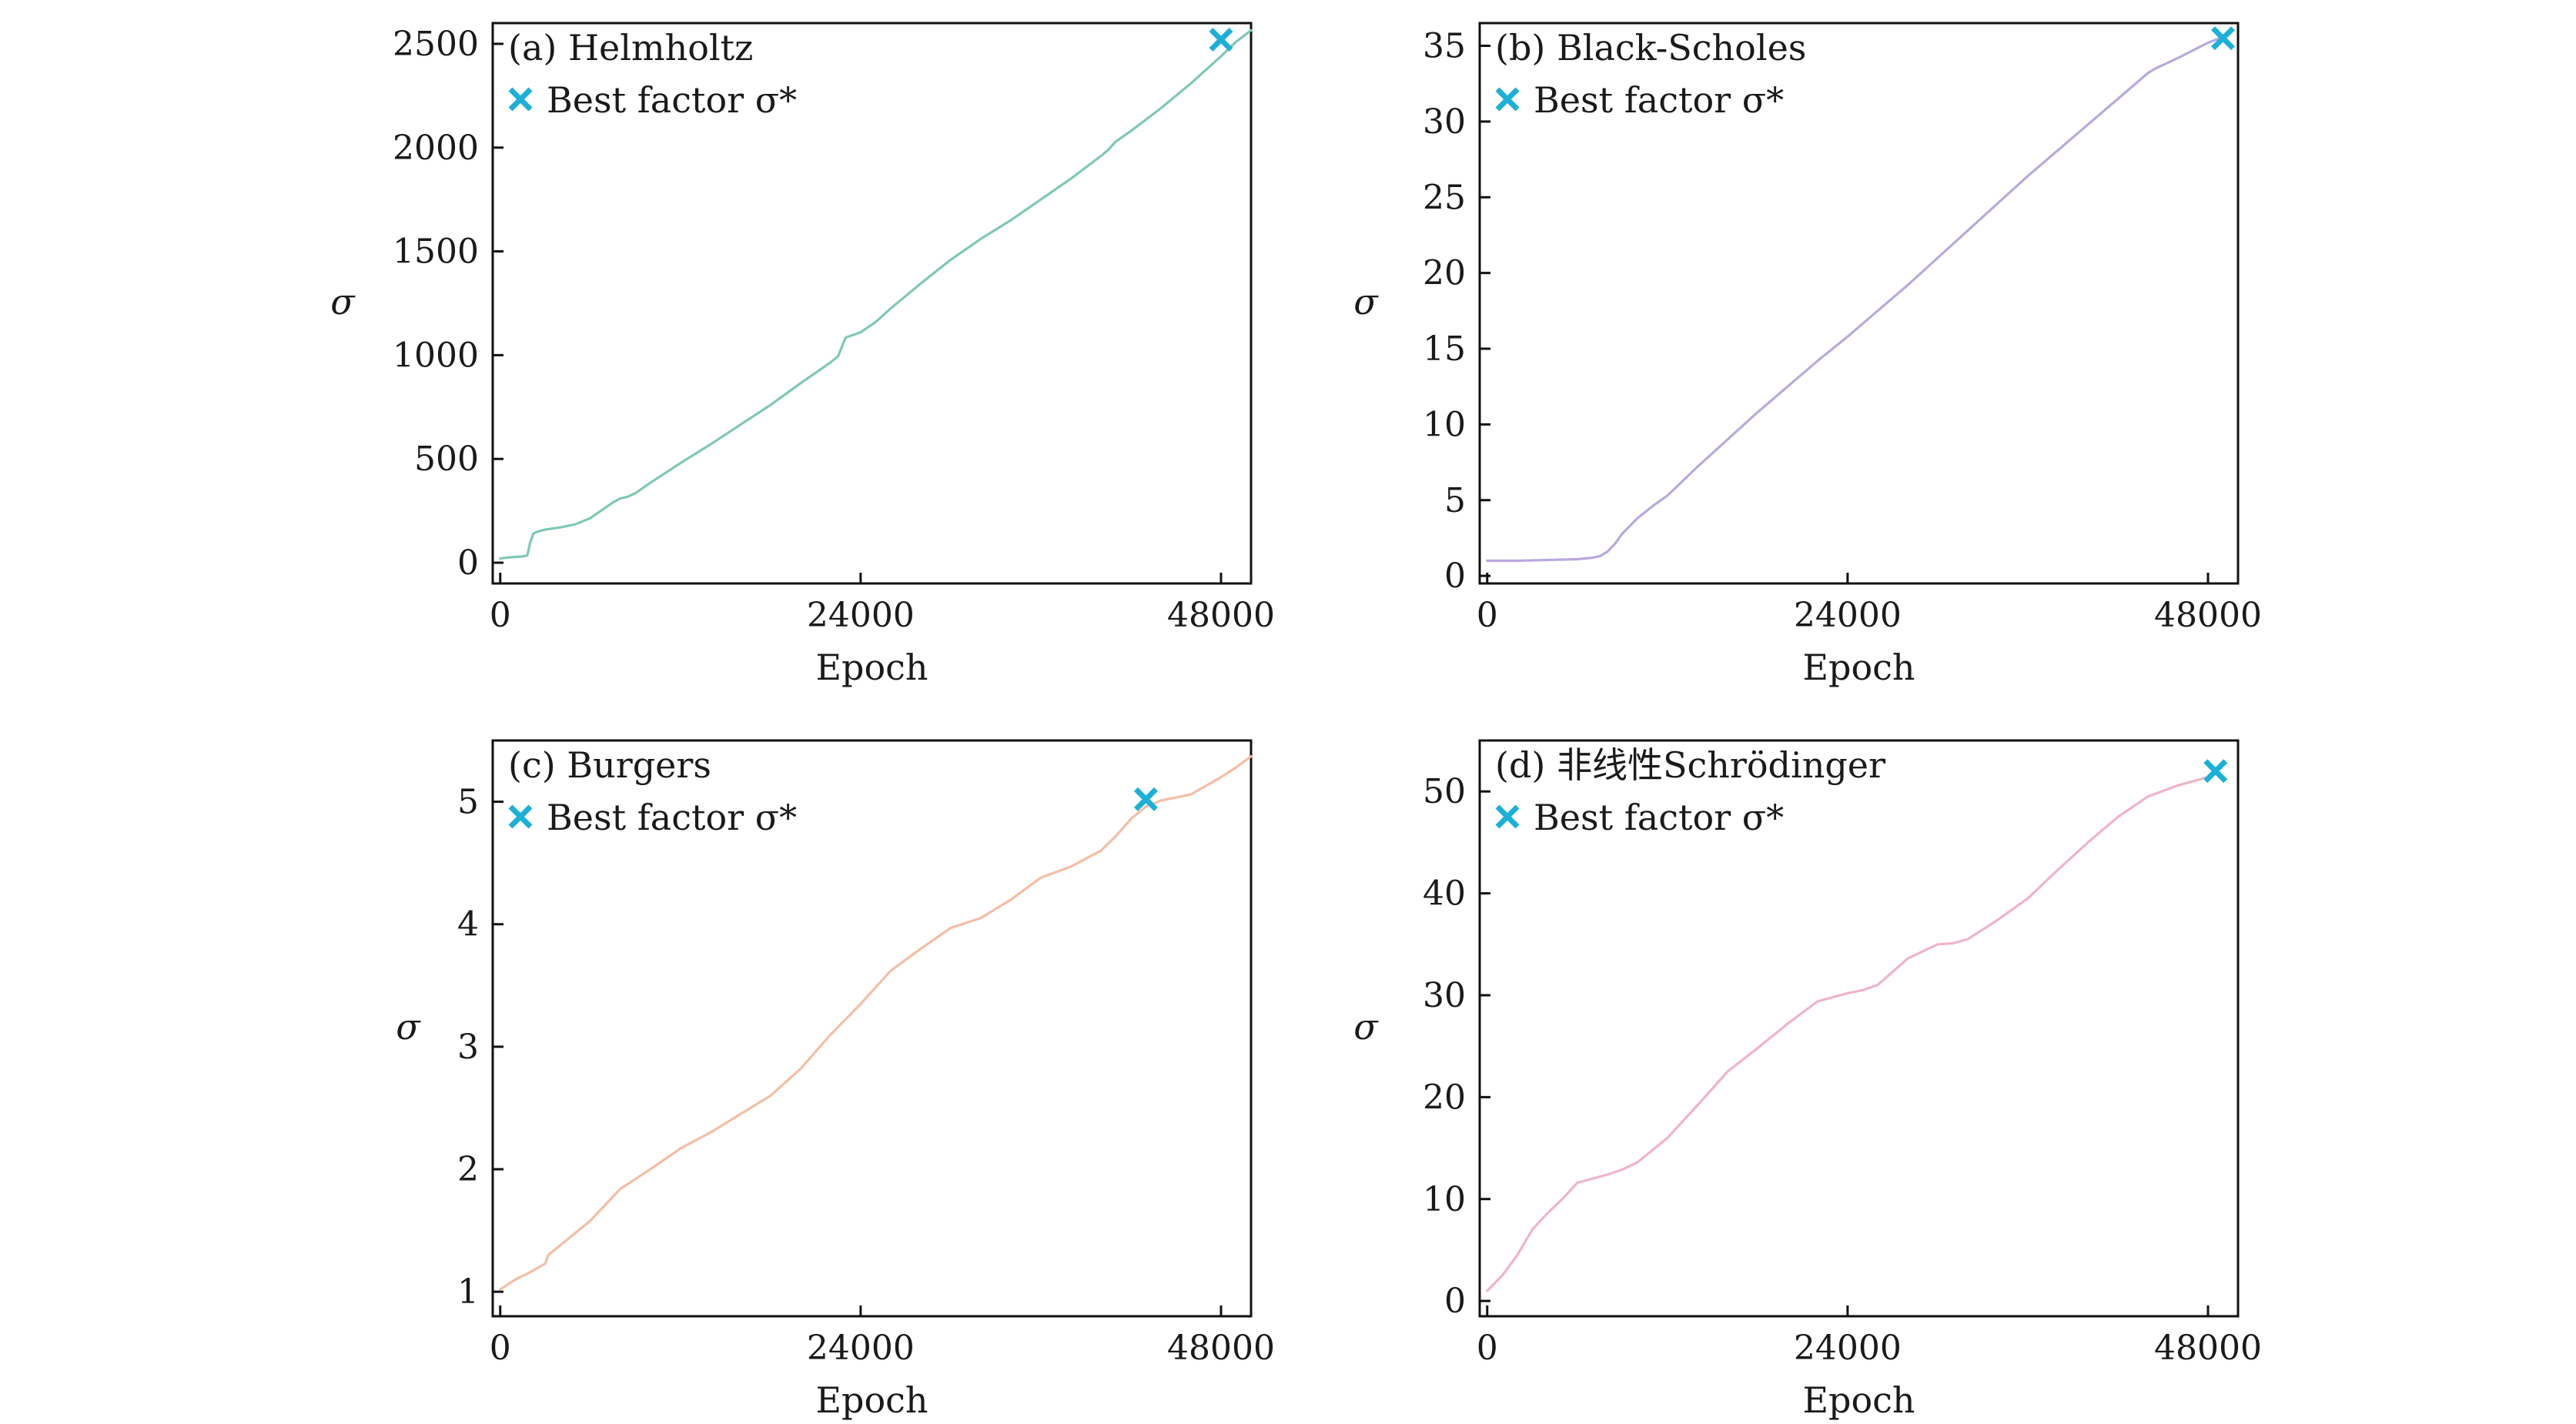  What do you see at coordinates (610, 765) in the screenshot?
I see `panel-title: (c) Burgers` at bounding box center [610, 765].